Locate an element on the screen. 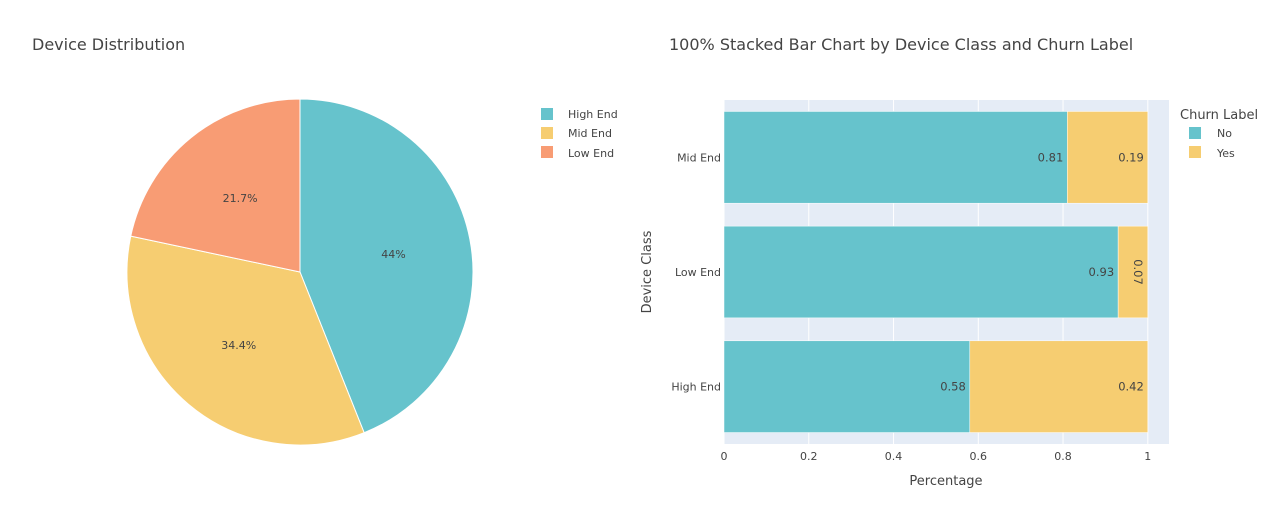 The image size is (1272, 525). bar-label-low-end-no: 0.93 is located at coordinates (1102, 272).